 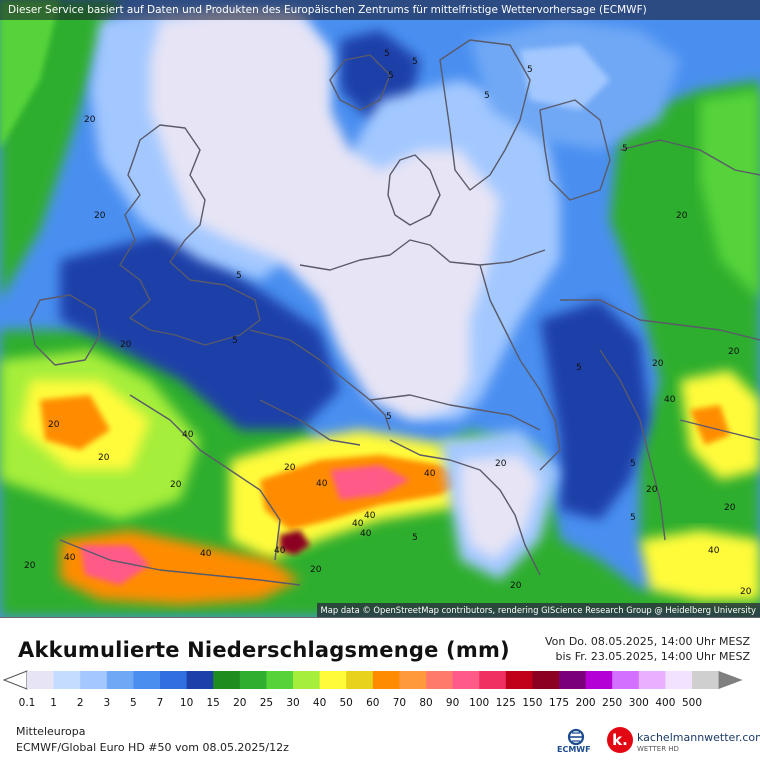 What do you see at coordinates (346, 703) in the screenshot?
I see `scale-tick-label: 50` at bounding box center [346, 703].